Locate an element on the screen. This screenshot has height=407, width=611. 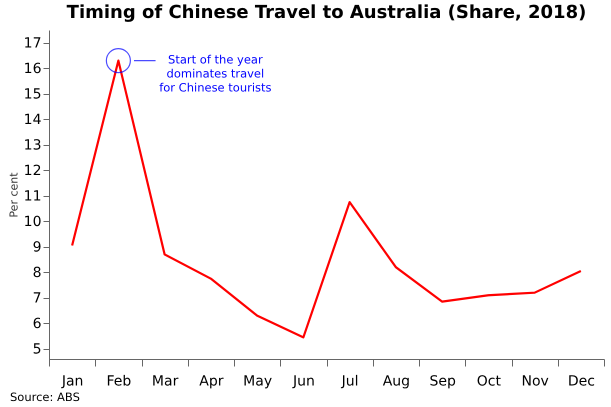
y-tick-label: 8 is located at coordinates (37, 272).